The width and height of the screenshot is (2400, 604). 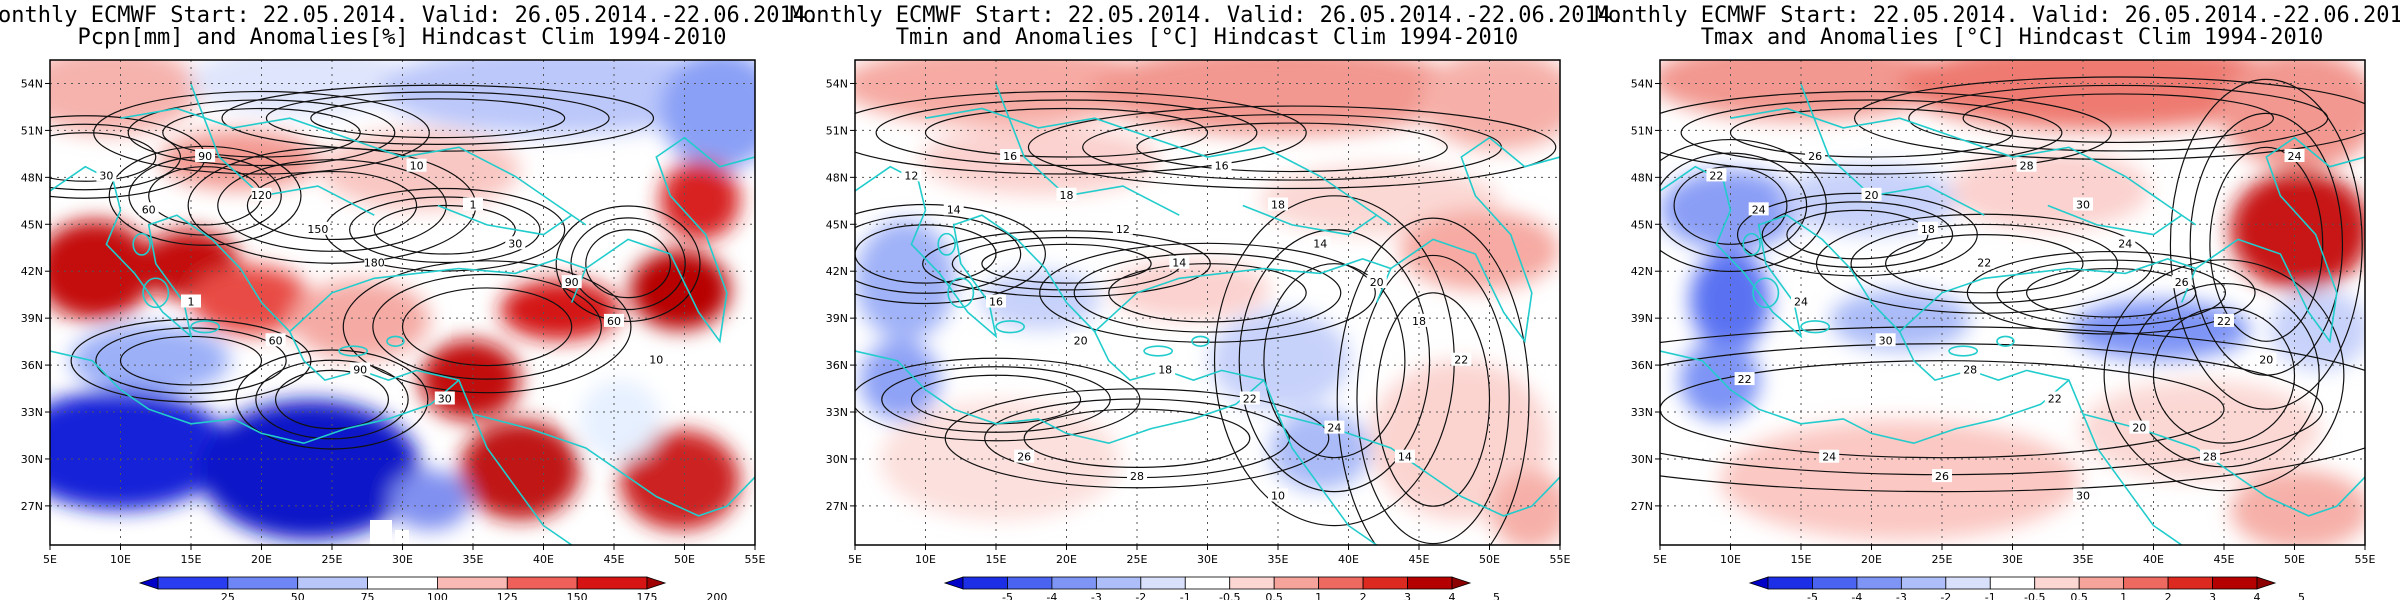 I want to click on colorbar-label: 0.5, so click(x=2079, y=595).